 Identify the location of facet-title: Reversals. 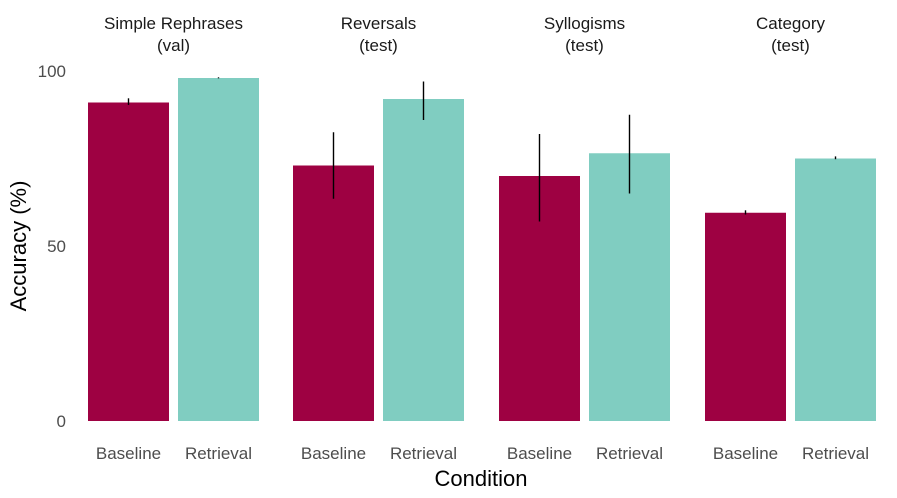
(379, 23).